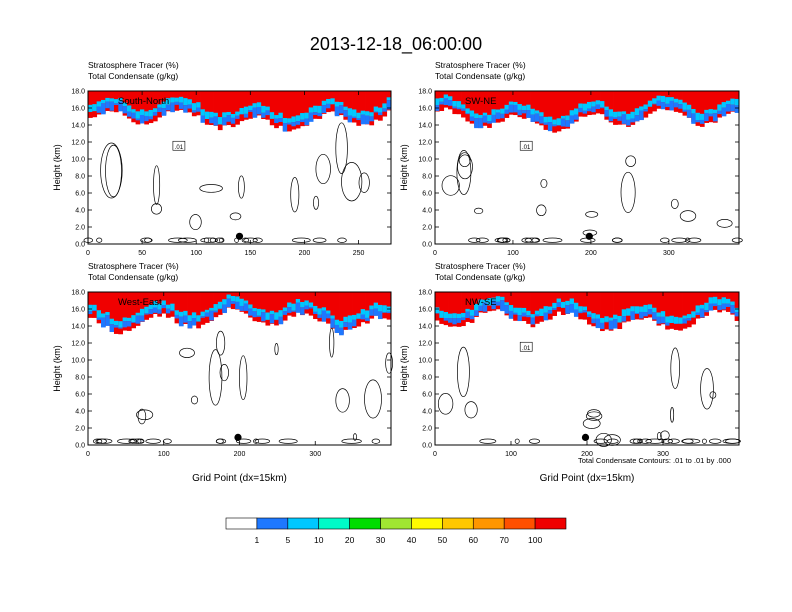 The height and width of the screenshot is (612, 792). Describe the element at coordinates (80, 228) in the screenshot. I see `y-tick-label: 2.0` at that location.